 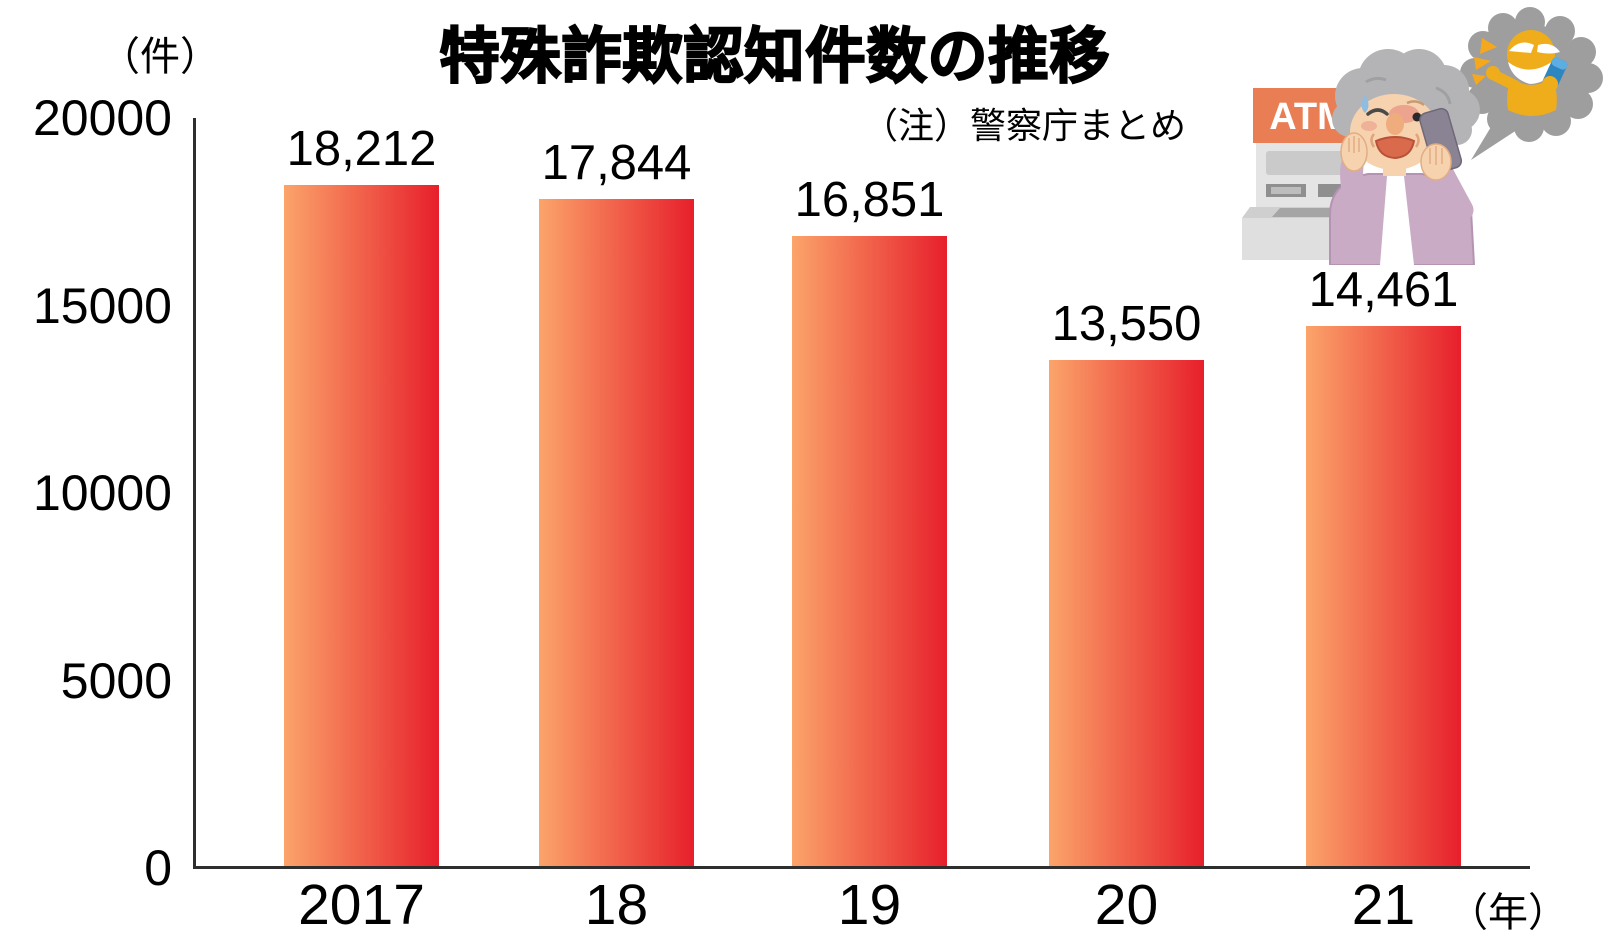 What do you see at coordinates (775, 56) in the screenshot?
I see `chart-title: 特殊詐欺認知件数の推移` at bounding box center [775, 56].